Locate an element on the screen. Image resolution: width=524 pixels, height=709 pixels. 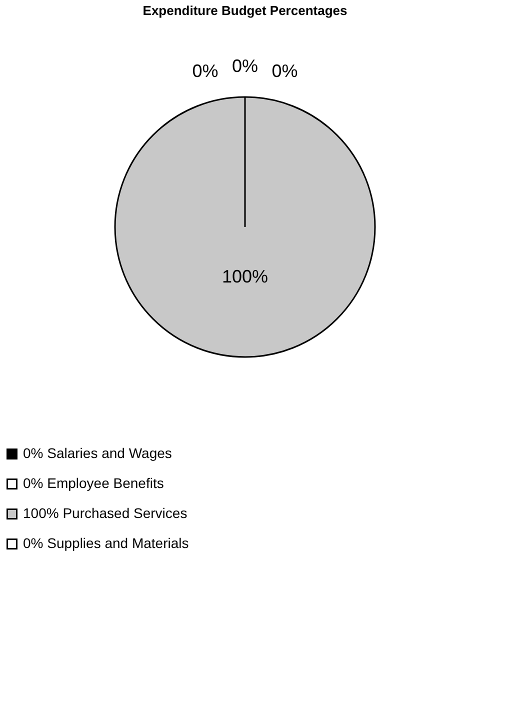
legend-label: 0% Supplies and Materials is located at coordinates (106, 543).